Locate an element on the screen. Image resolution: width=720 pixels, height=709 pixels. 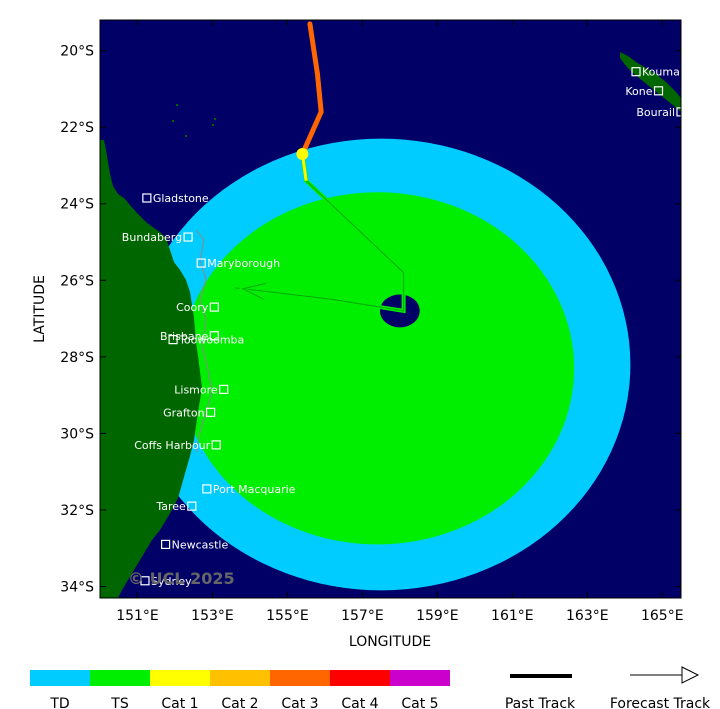
forecast-track-line is located at coordinates (319, 232).